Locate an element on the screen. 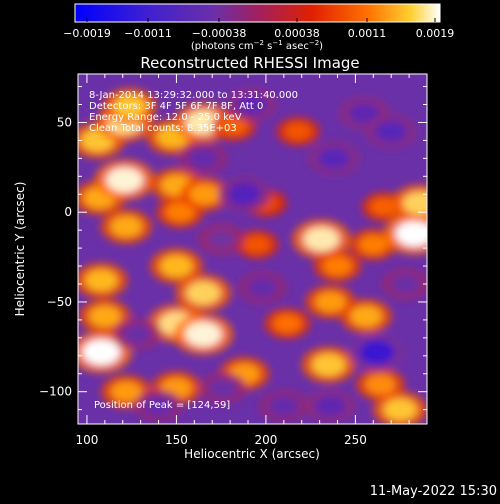  colorbar-units: (photons cm−2 s−1 asec−2) is located at coordinates (257, 45).